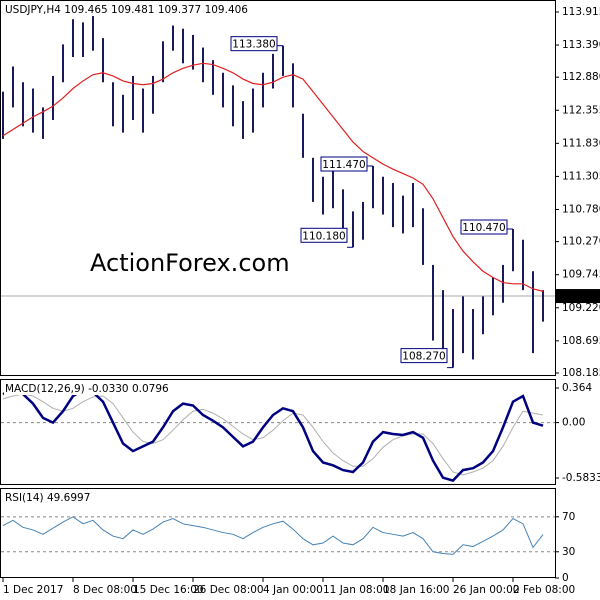  I want to click on panel-title: RSI(14) 49.6997, so click(47, 498).